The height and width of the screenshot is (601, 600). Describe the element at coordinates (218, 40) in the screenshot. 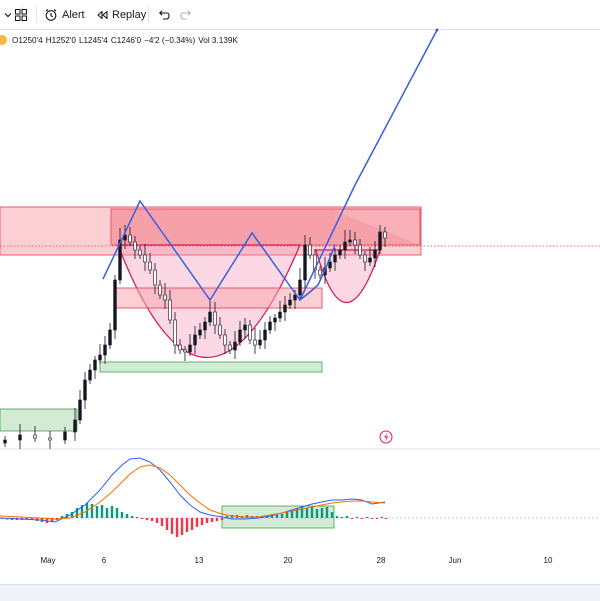

I see `legend-volume: Vol 3.139K` at that location.